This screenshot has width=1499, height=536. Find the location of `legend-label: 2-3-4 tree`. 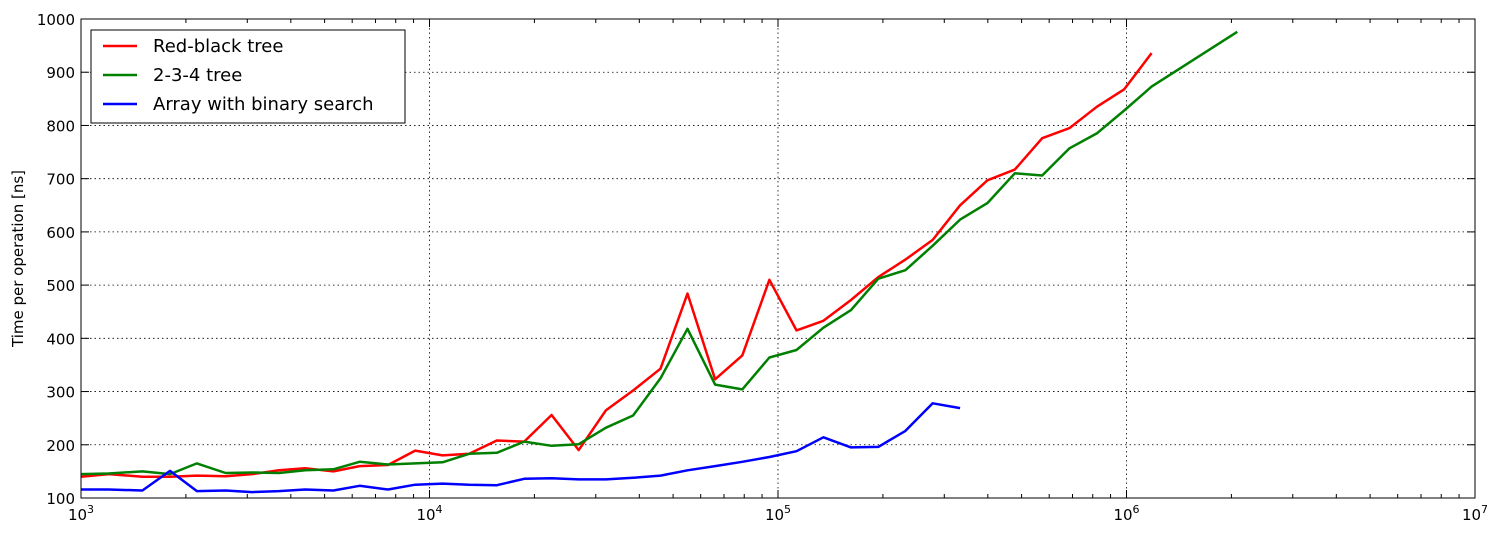

legend-label: 2-3-4 tree is located at coordinates (197, 75).